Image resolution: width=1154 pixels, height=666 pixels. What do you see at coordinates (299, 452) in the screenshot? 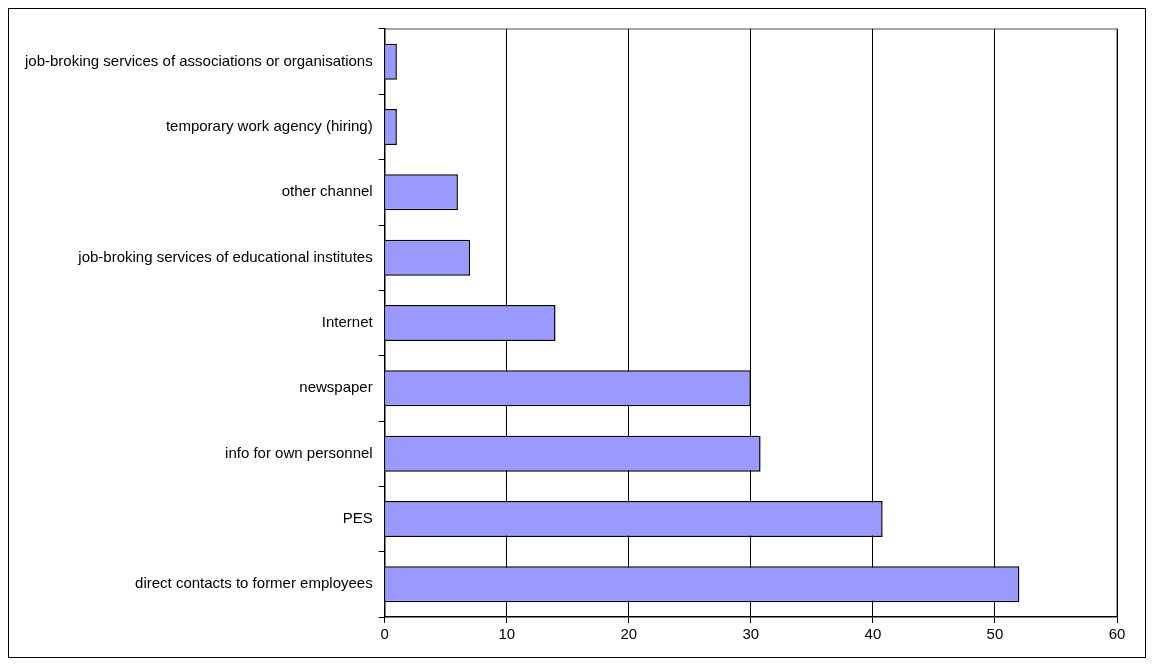
I see `y-tick-label: info for own personnel` at bounding box center [299, 452].